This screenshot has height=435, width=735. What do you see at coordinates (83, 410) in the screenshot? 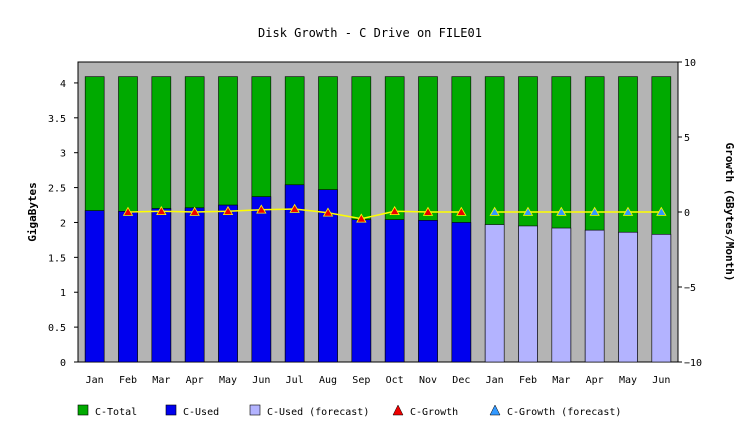
I see `legend-c-total-swatch` at bounding box center [83, 410].